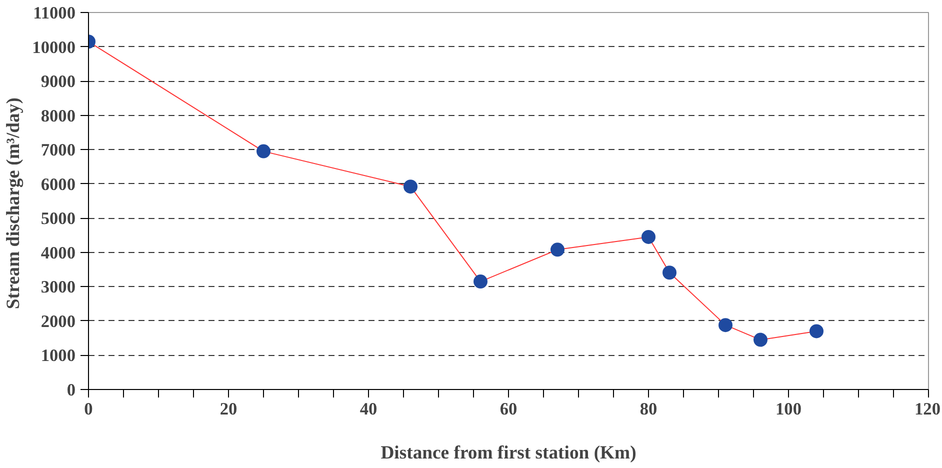  I want to click on y-tick-label: 3000, so click(58, 287).